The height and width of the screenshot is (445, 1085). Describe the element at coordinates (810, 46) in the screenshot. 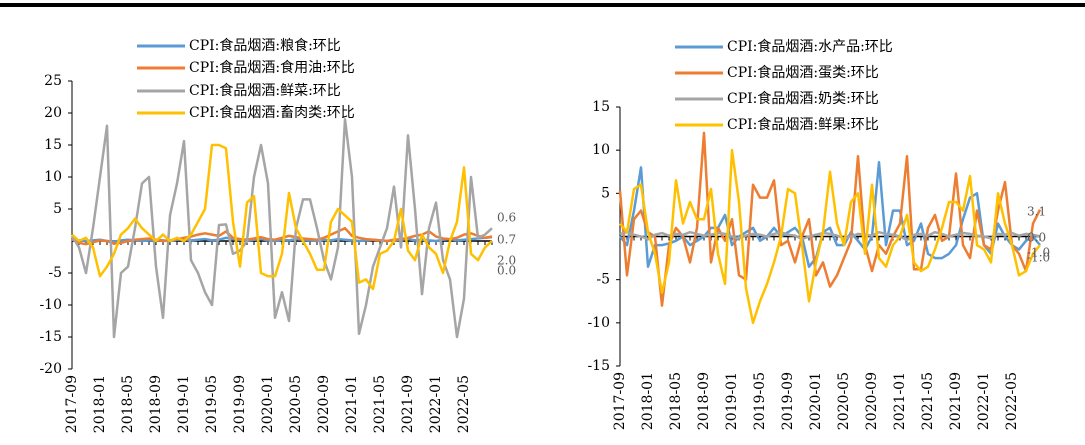

I see `legend-label: CPI:食品烟酒:水产品:环比` at that location.